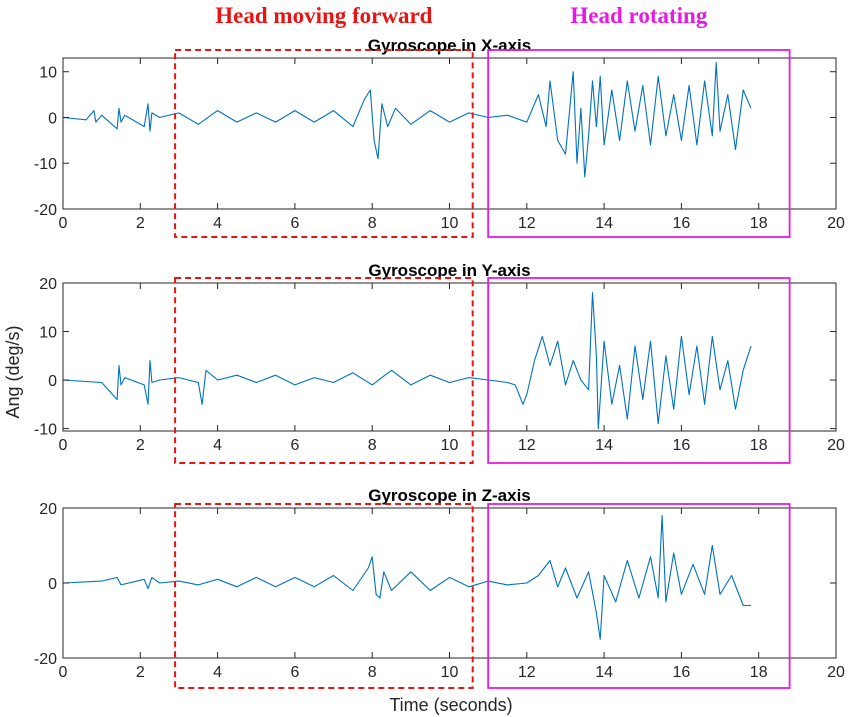 This screenshot has width=850, height=717. What do you see at coordinates (450, 705) in the screenshot?
I see `x-axis-label: Time (seconds)` at bounding box center [450, 705].